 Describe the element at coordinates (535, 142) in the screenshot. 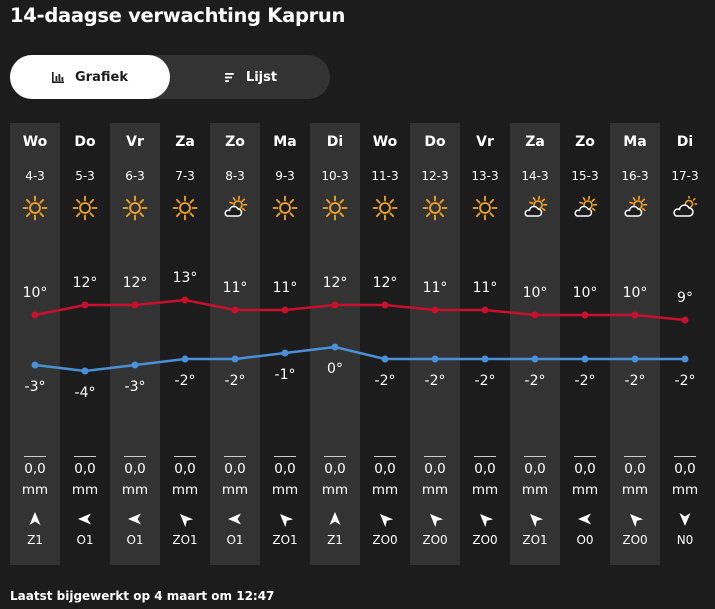

I see `day-name: Za` at that location.